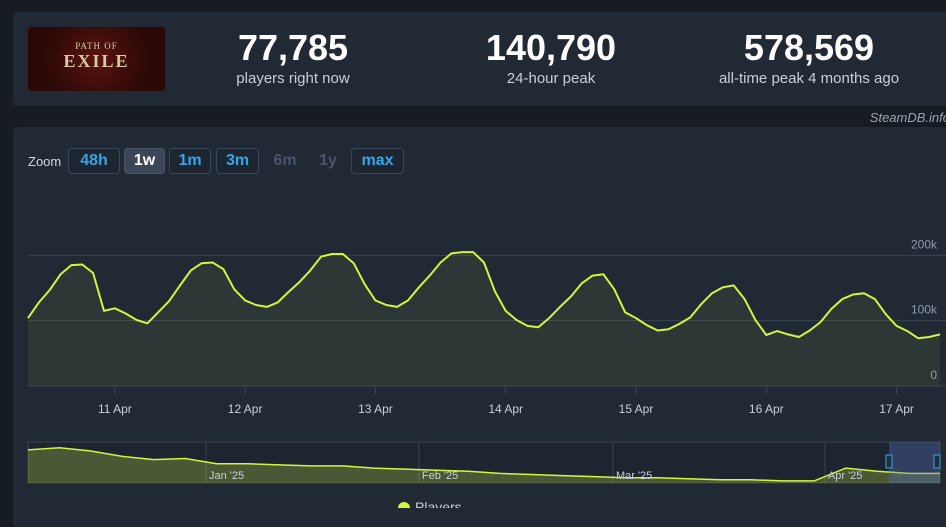 This screenshot has height=527, width=946. What do you see at coordinates (377, 161) in the screenshot?
I see `zoom-button: max` at bounding box center [377, 161].